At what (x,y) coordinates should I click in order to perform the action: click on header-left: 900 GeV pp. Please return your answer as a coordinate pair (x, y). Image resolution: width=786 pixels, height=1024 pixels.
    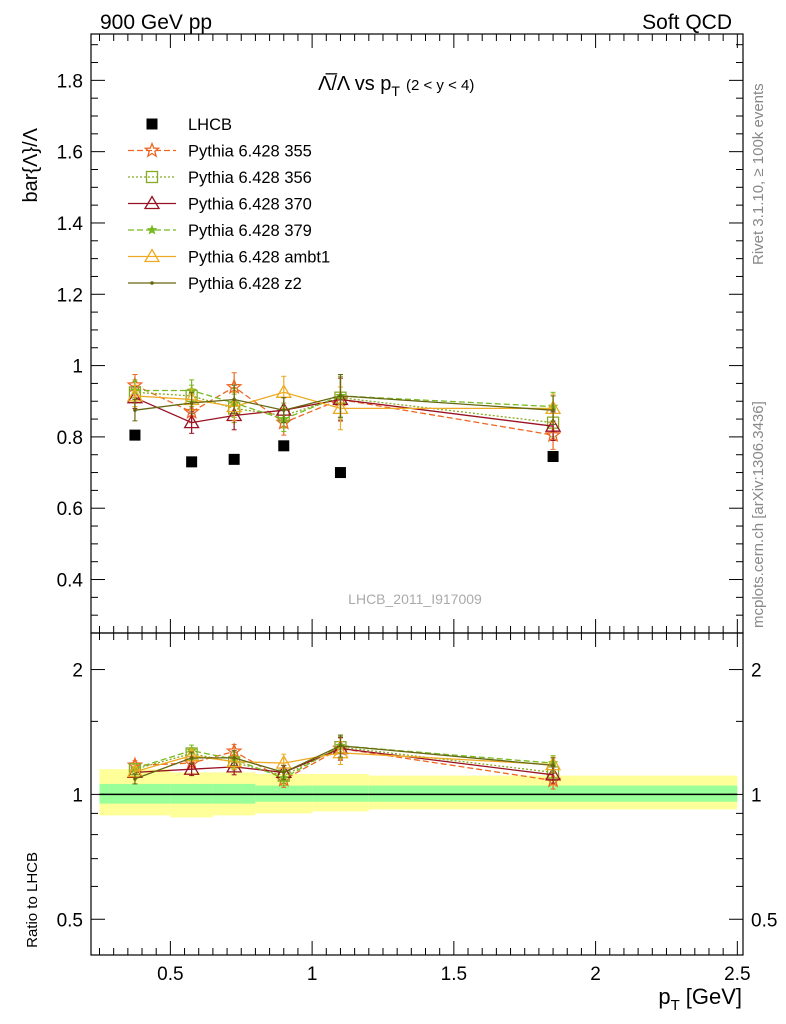
    Looking at the image, I should click on (156, 22).